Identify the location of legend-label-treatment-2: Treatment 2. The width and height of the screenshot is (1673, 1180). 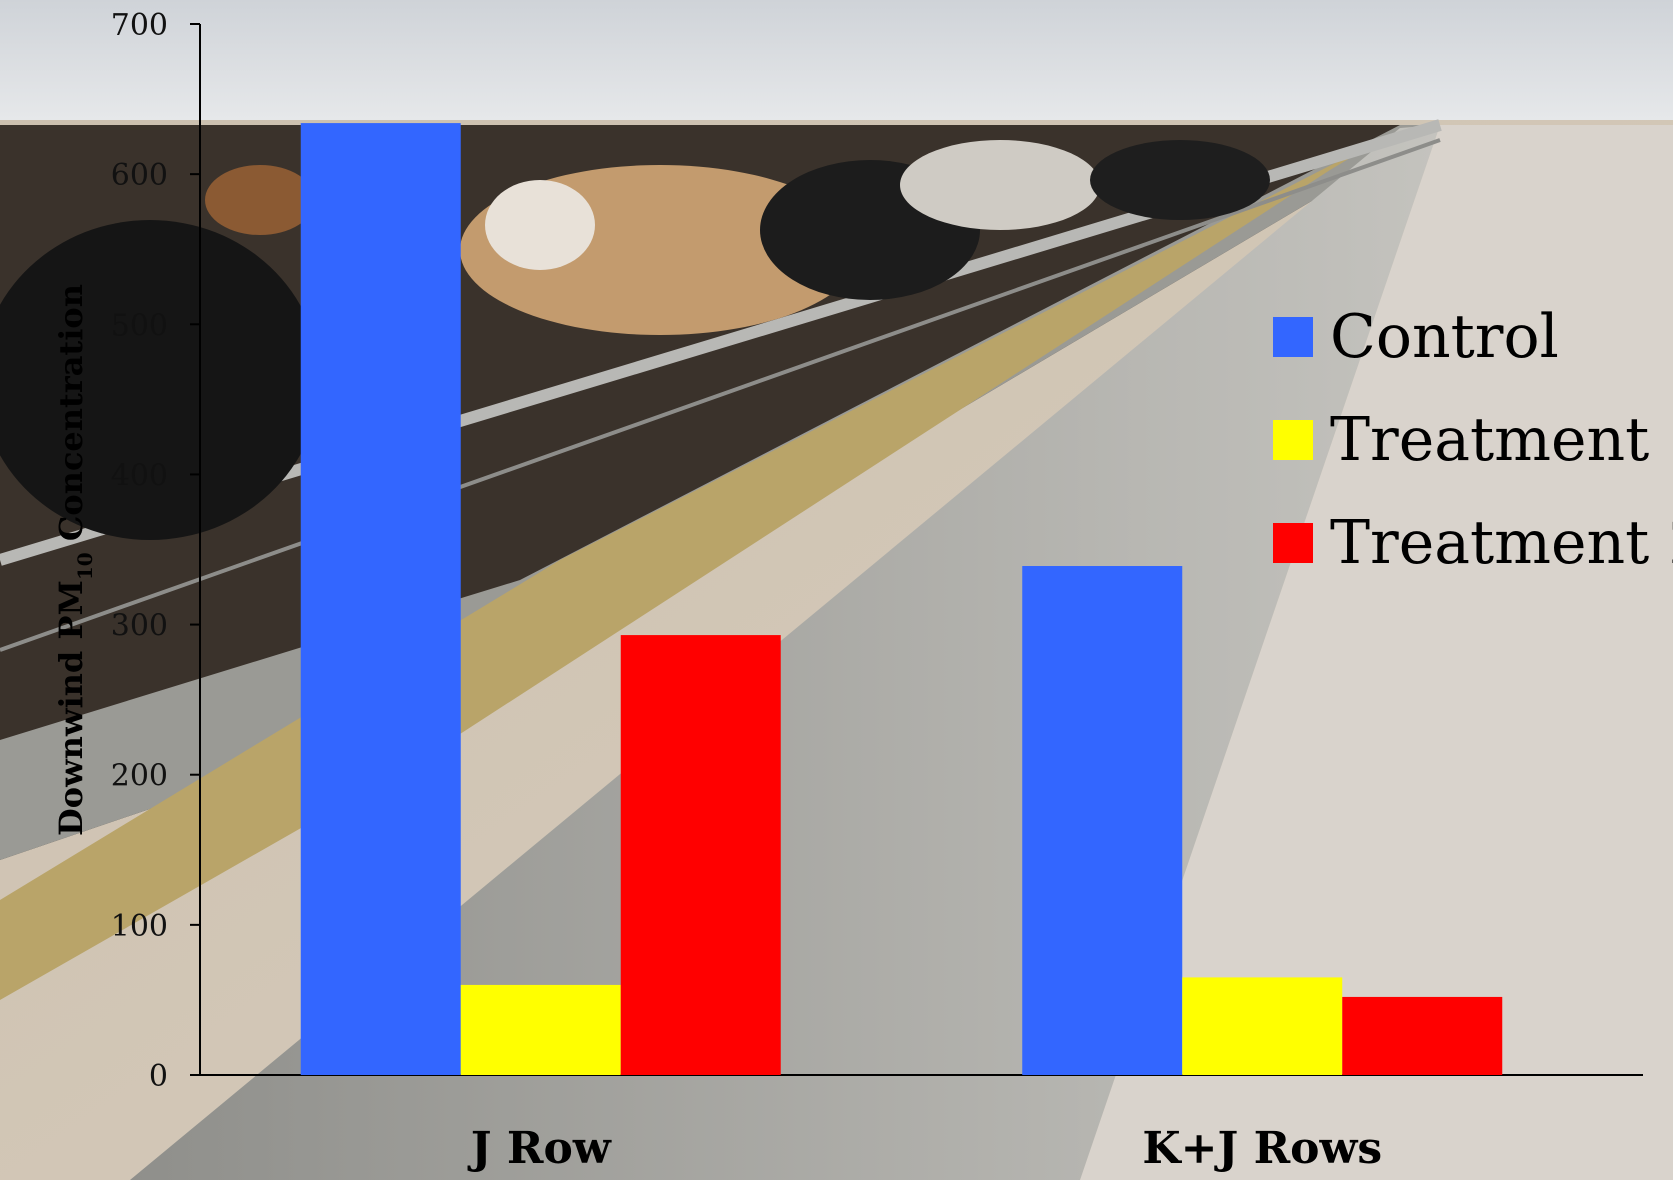
(1501, 543).